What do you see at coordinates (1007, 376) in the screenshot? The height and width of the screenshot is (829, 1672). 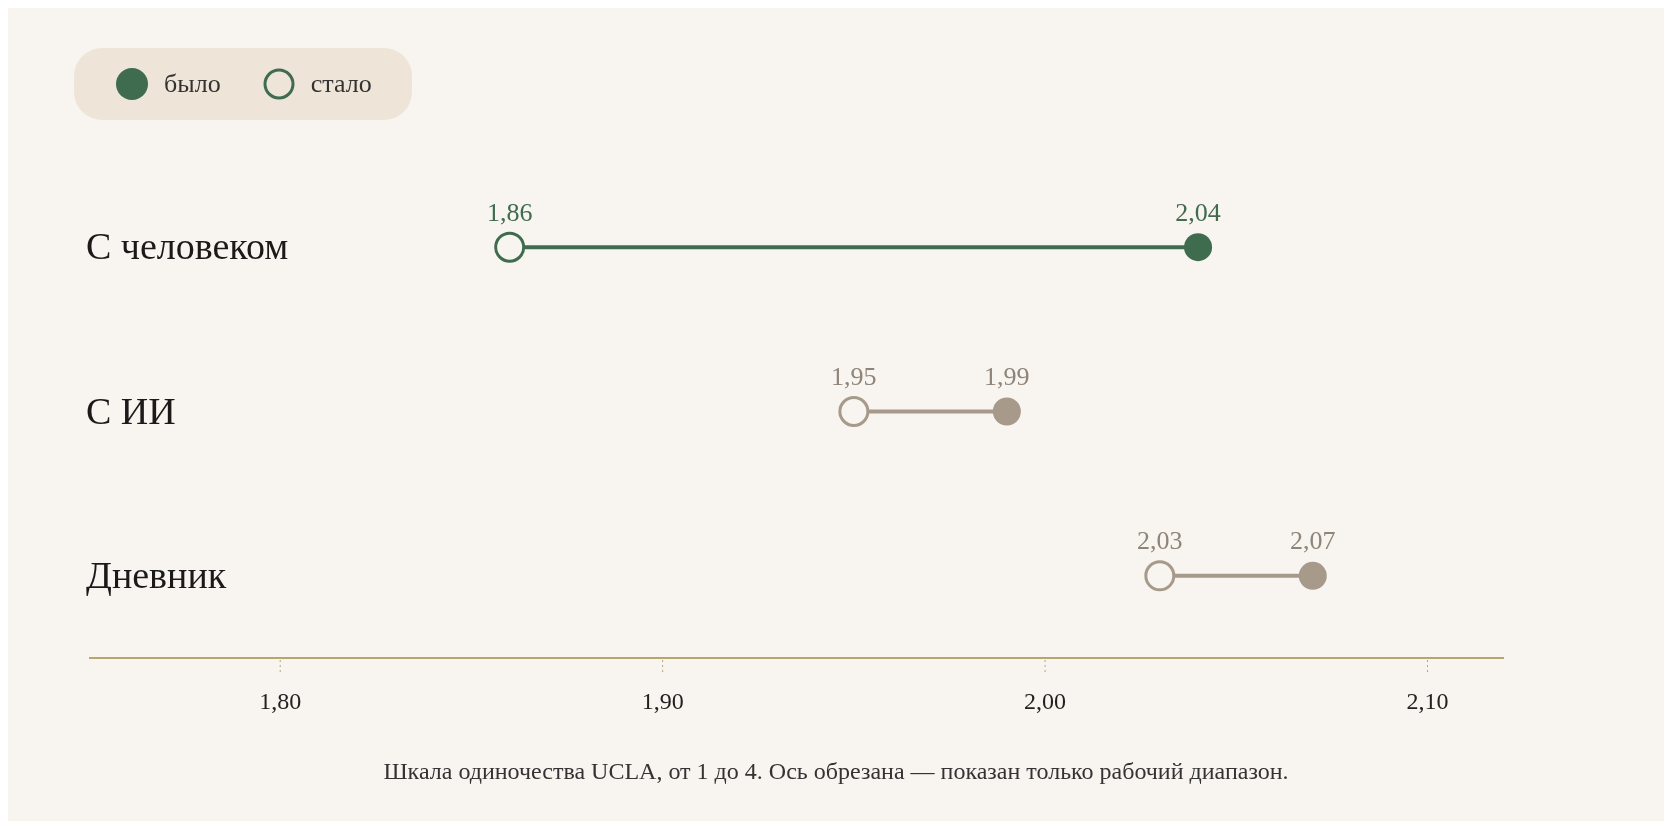 I see `data-label: 1,99` at bounding box center [1007, 376].